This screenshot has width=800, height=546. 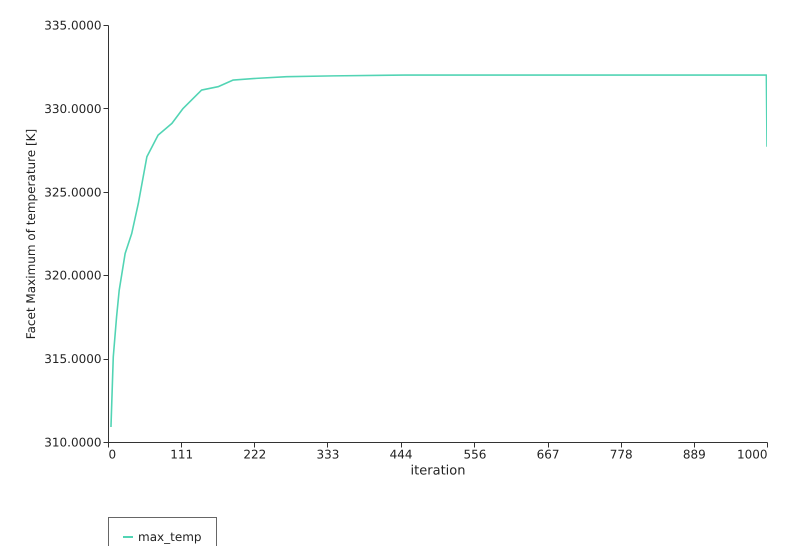 I want to click on y-axis-title: Facet Maximum of temperature [K], so click(x=31, y=234).